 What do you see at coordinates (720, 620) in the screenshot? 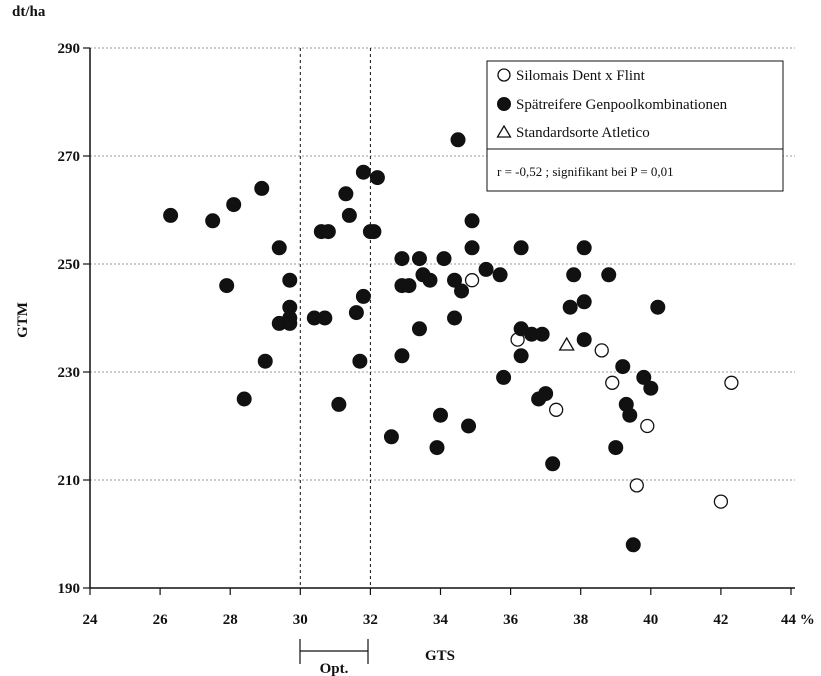
I see `x-tick-label: 42` at bounding box center [720, 620].